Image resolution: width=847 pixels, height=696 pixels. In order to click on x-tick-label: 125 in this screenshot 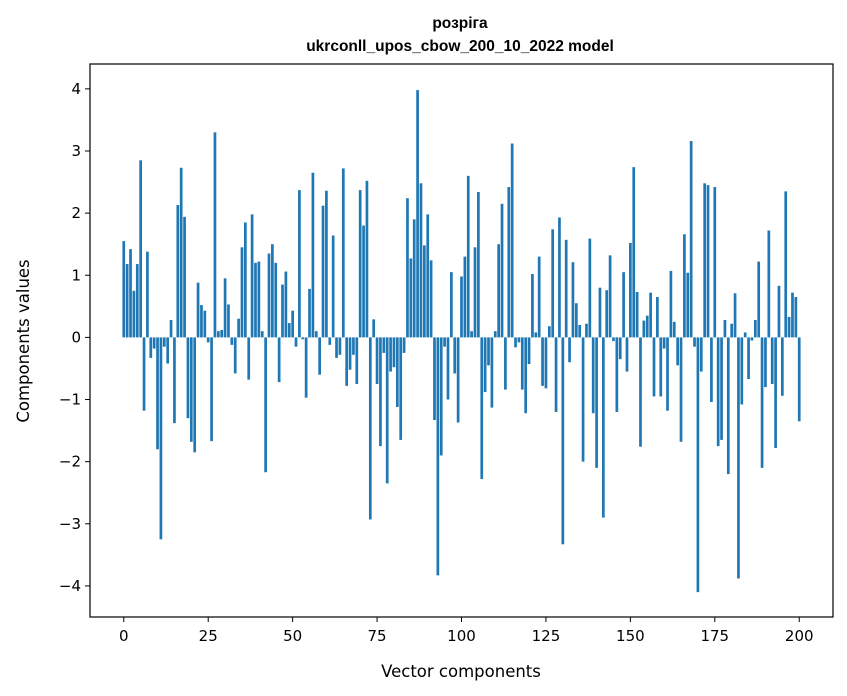, I will do `click(546, 636)`.